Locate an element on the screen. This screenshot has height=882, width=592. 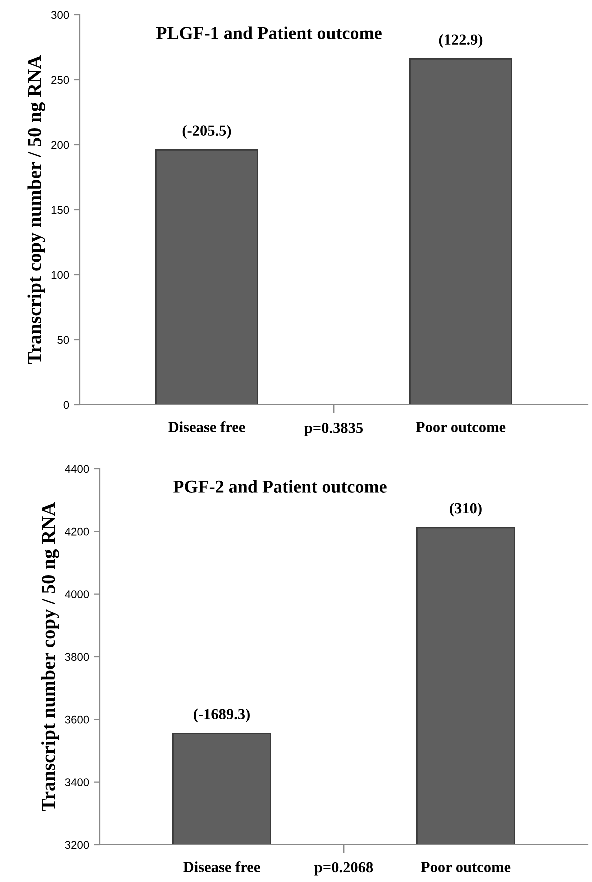
y-tick-label: 3200 is located at coordinates (77, 845).